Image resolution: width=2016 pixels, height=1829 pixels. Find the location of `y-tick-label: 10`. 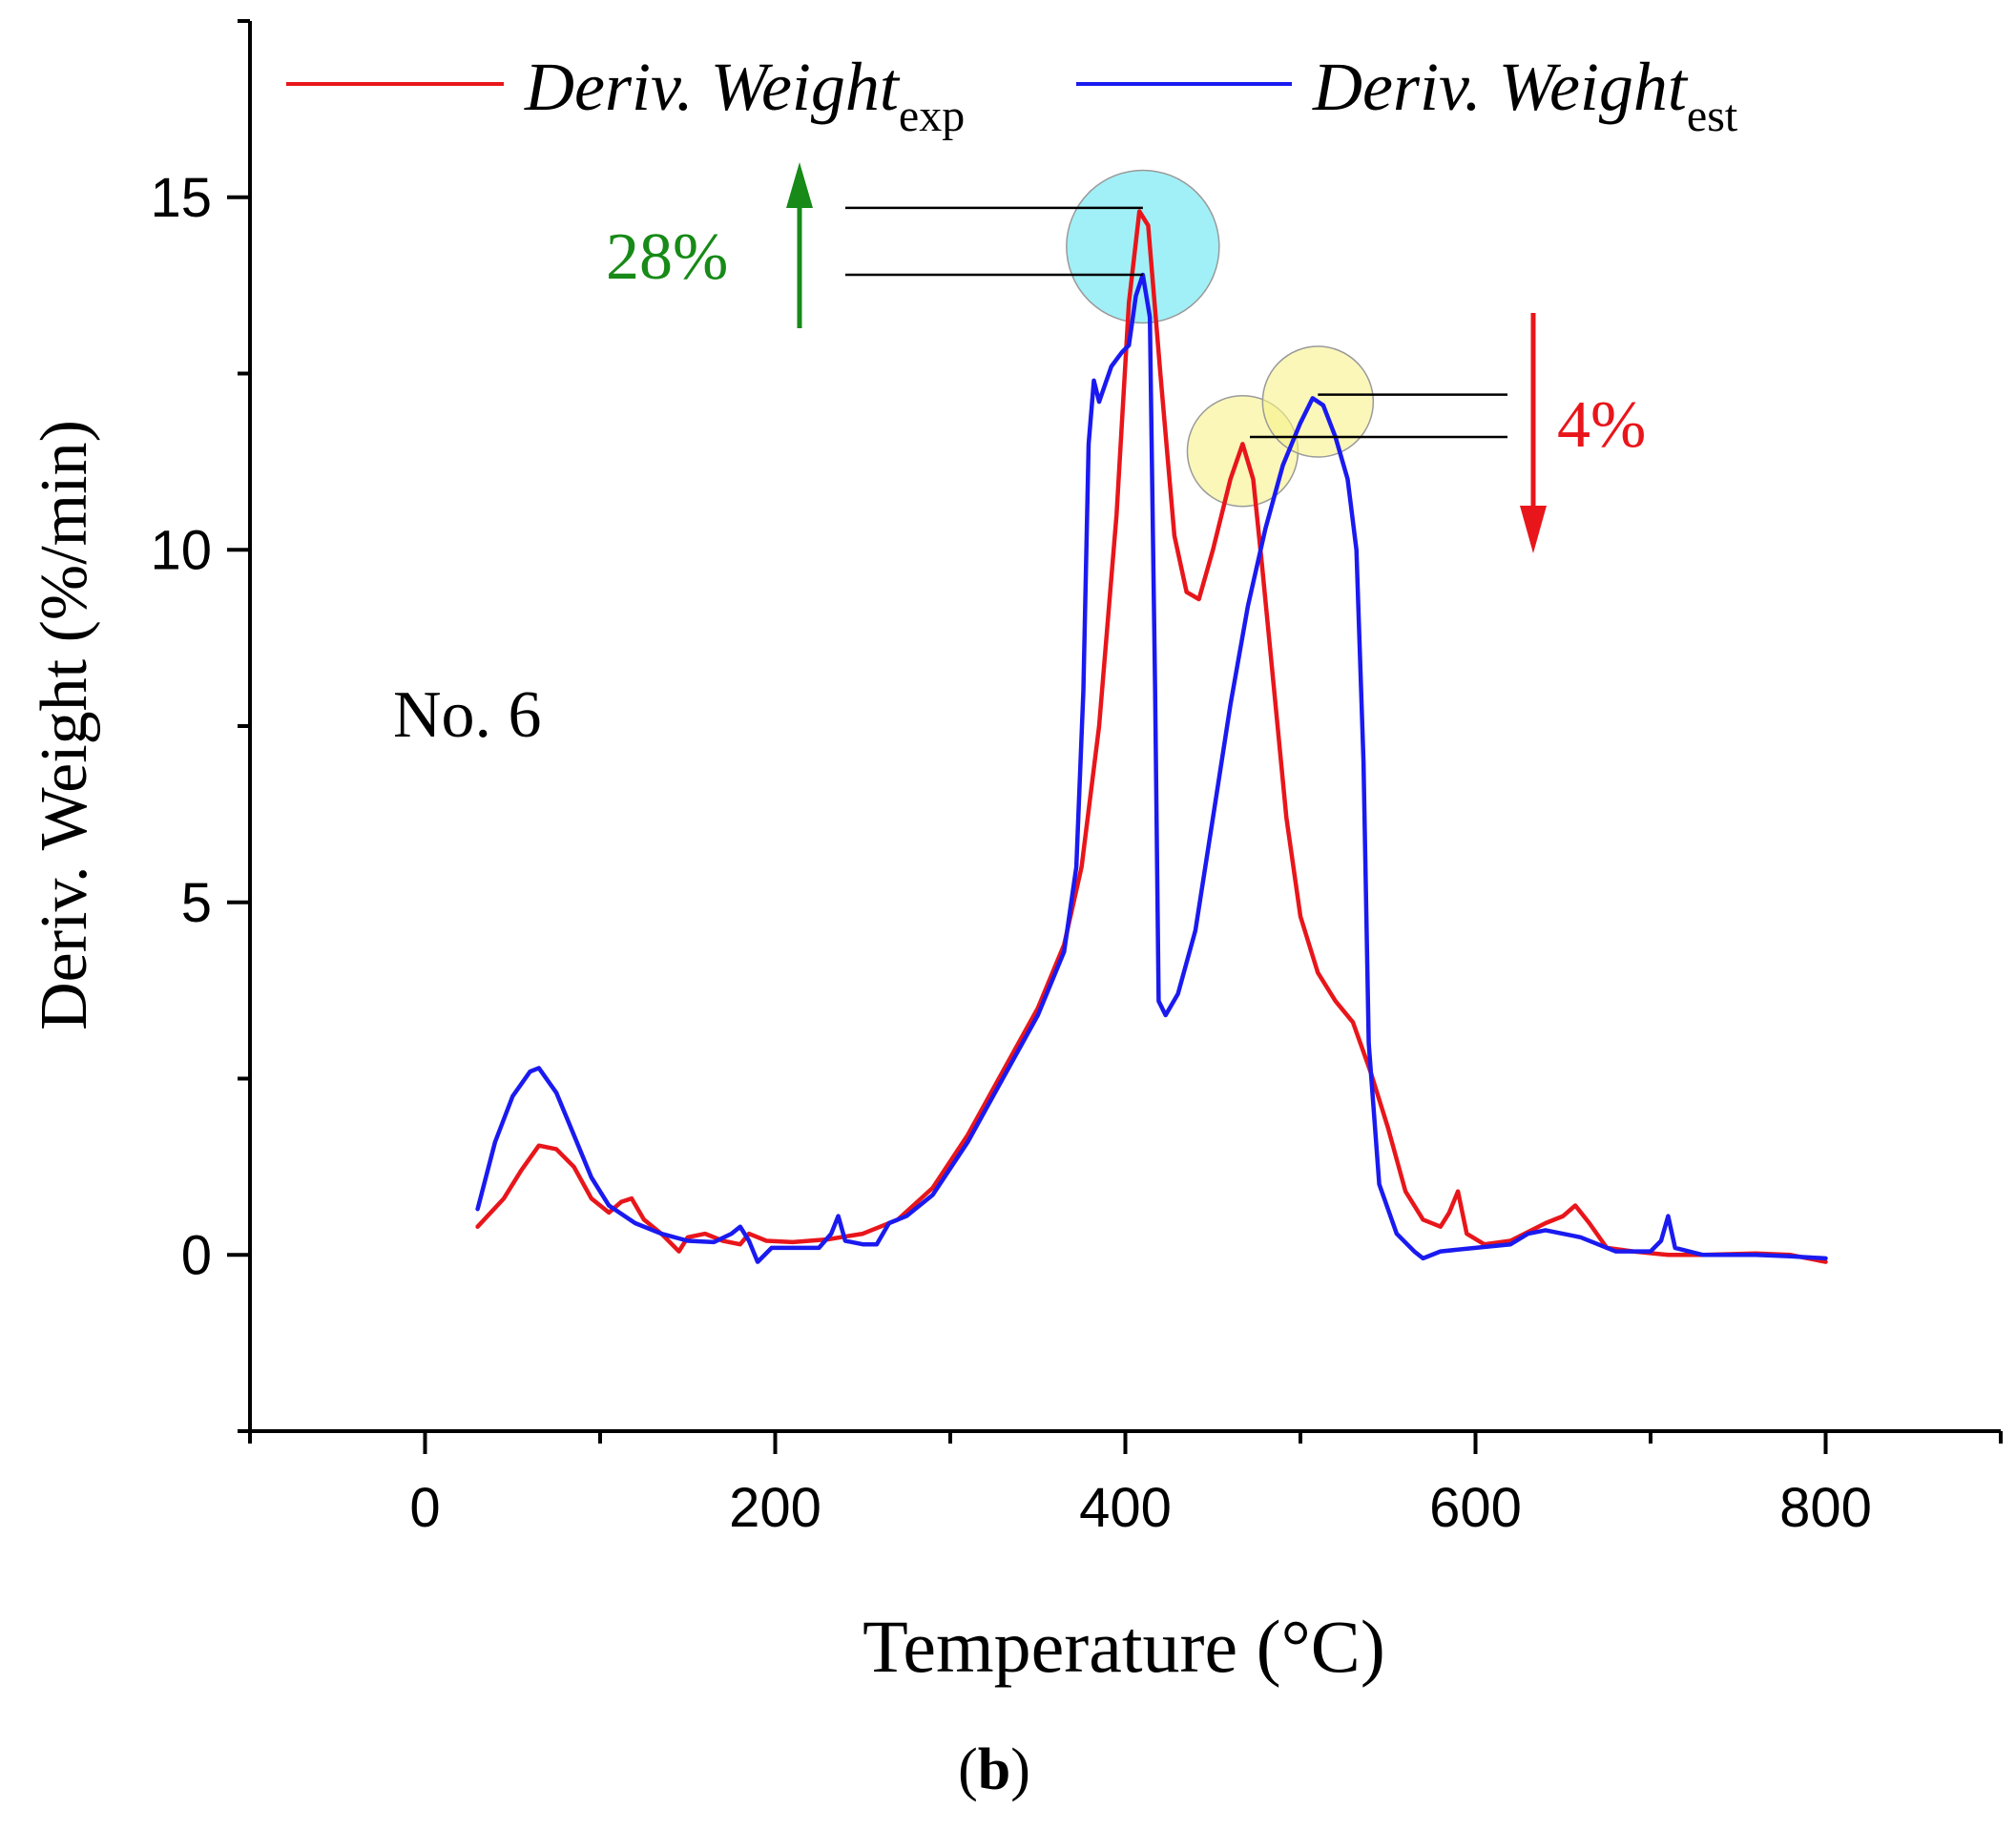

y-tick-label: 10 is located at coordinates (181, 550).